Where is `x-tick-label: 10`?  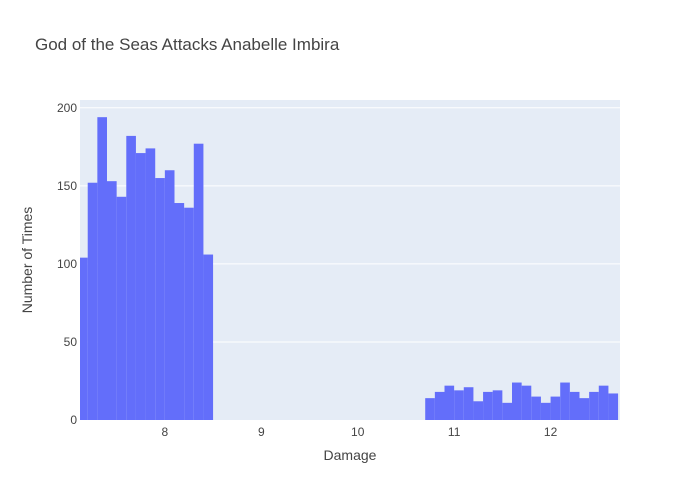
x-tick-label: 10 is located at coordinates (358, 432).